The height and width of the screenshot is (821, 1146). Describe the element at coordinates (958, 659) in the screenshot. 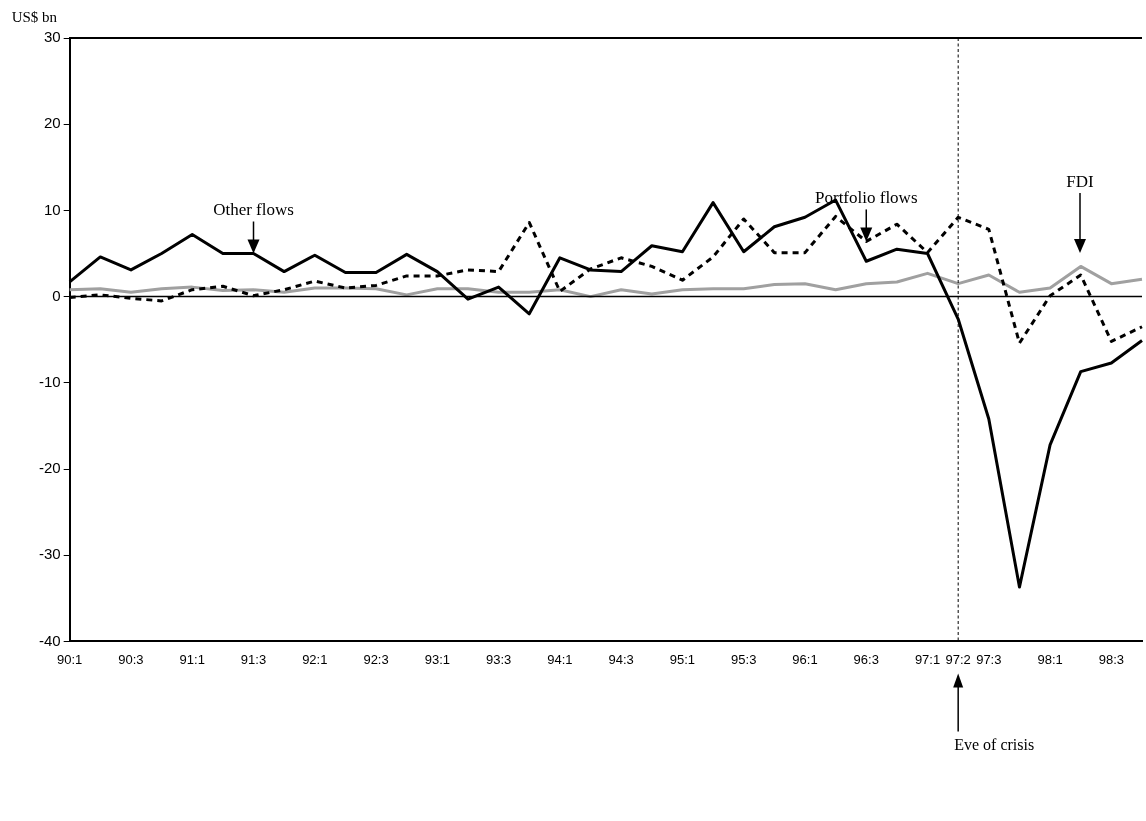

I see `x-tick-label: 97:2` at that location.